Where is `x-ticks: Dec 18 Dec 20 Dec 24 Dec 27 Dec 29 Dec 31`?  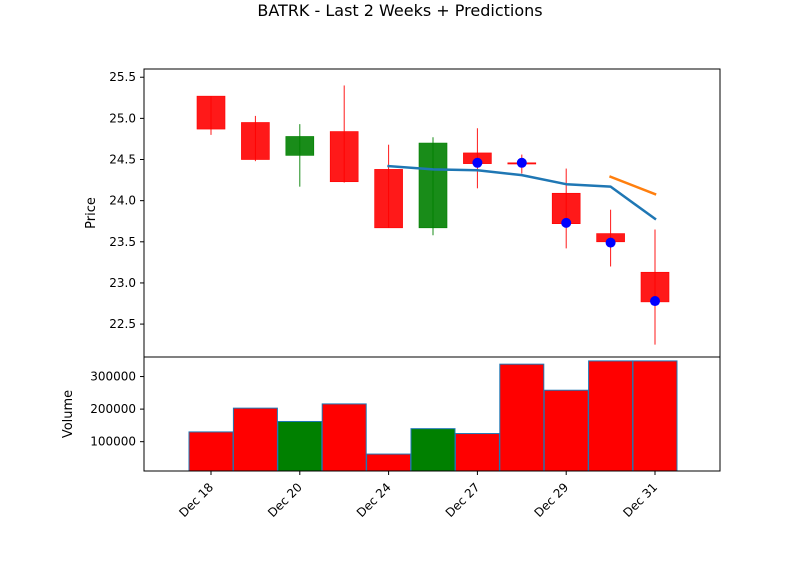 x-ticks: Dec 18 Dec 20 Dec 24 Dec 27 Dec 29 Dec 31 is located at coordinates (418, 495).